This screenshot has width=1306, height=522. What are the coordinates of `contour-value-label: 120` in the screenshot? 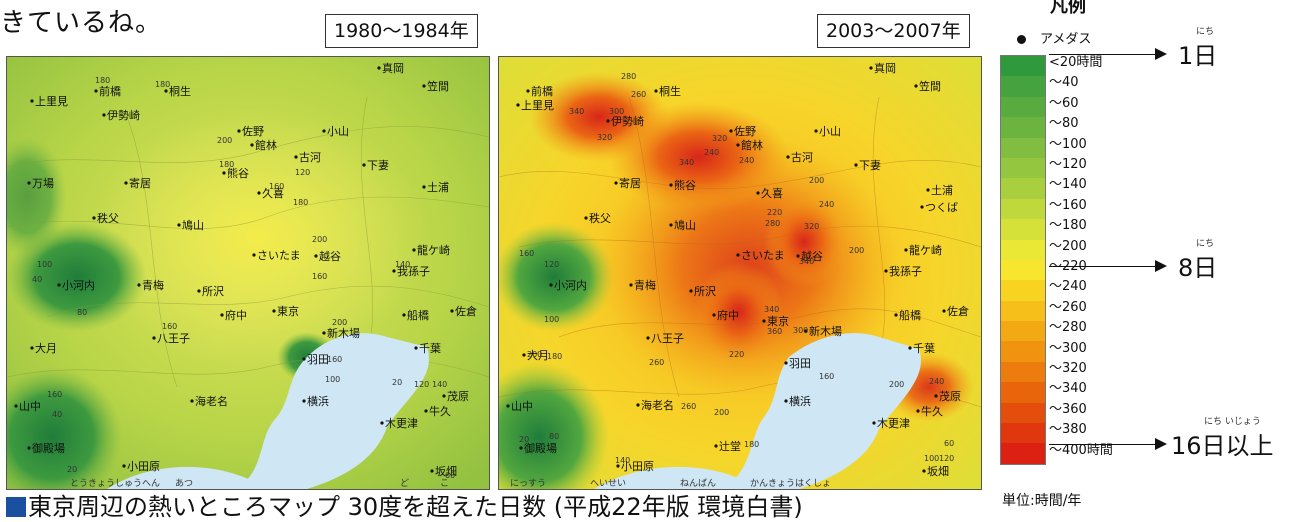 It's located at (421, 384).